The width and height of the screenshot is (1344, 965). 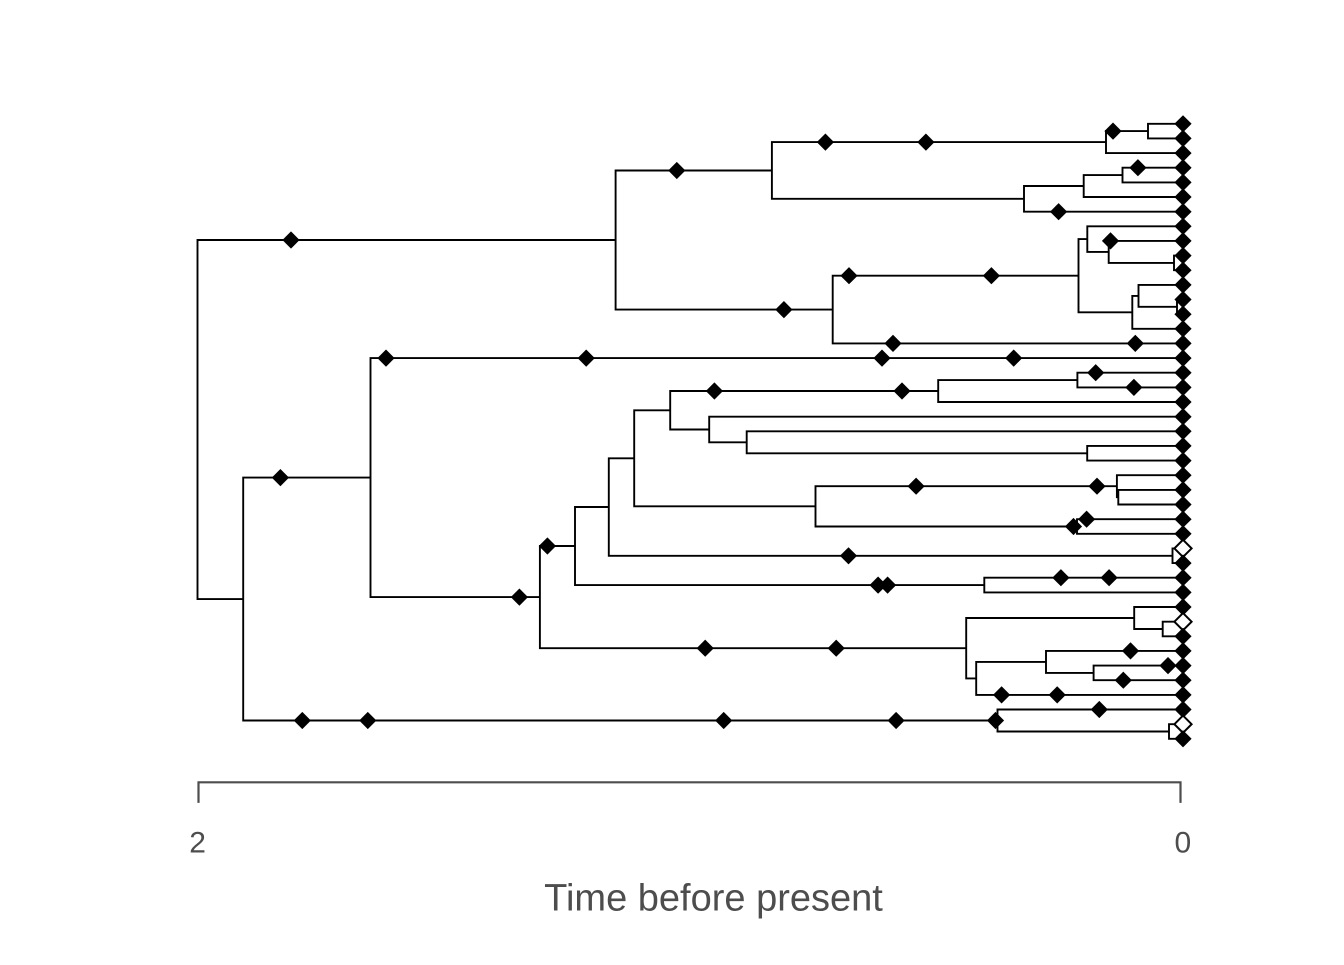 I want to click on svg-text: Time before present, so click(x=713, y=899).